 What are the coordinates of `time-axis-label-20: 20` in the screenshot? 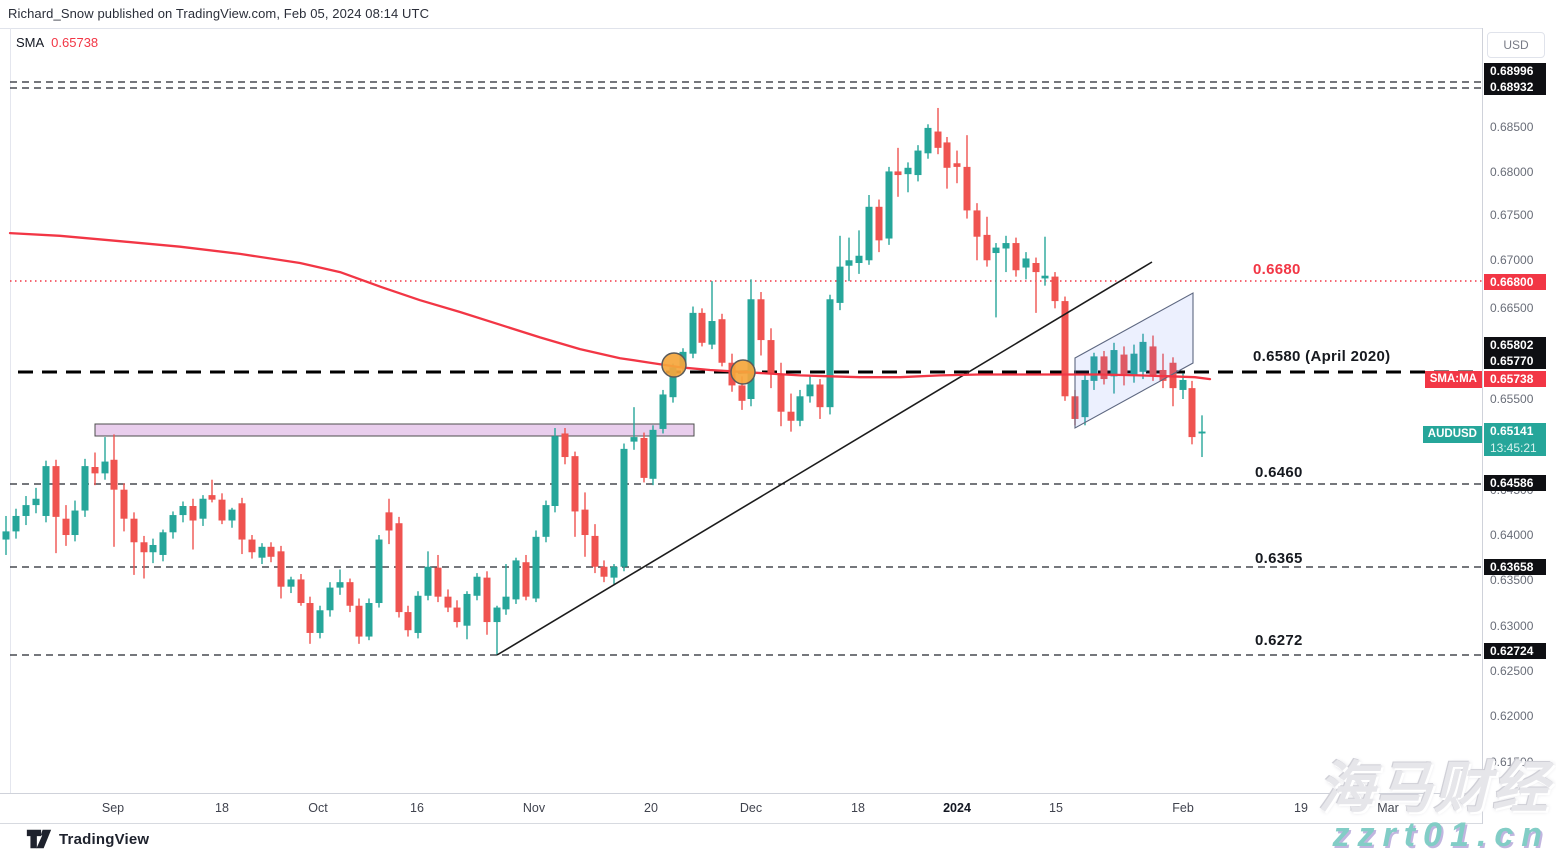 It's located at (651, 808).